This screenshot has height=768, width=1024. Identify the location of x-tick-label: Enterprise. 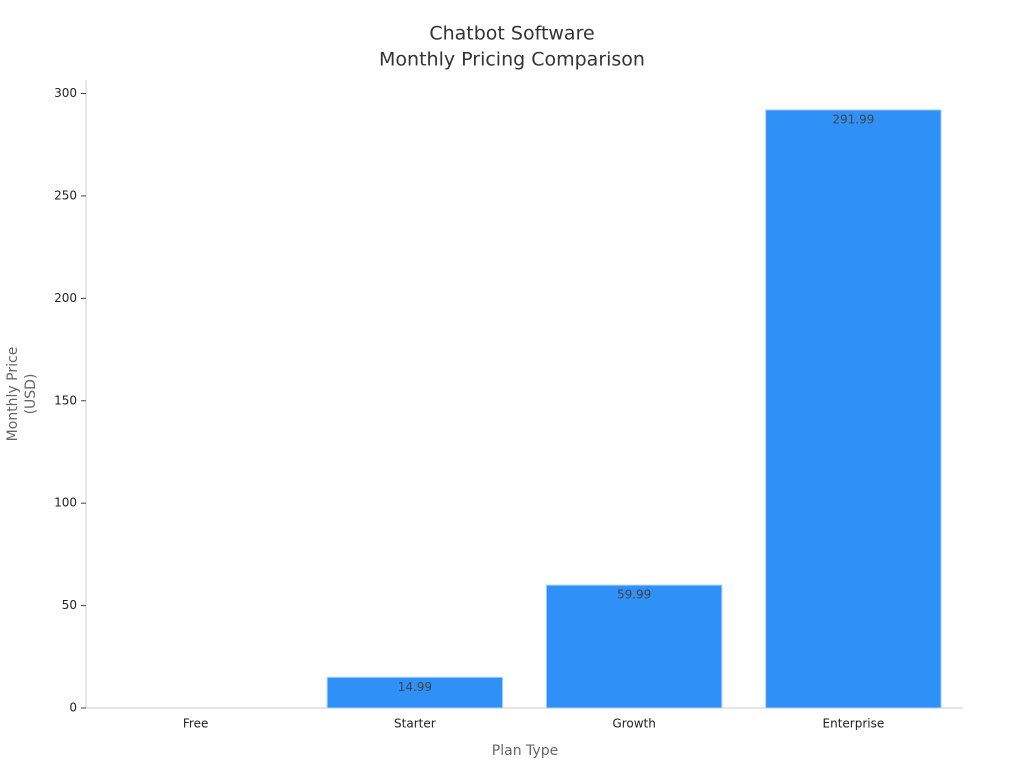
(854, 724).